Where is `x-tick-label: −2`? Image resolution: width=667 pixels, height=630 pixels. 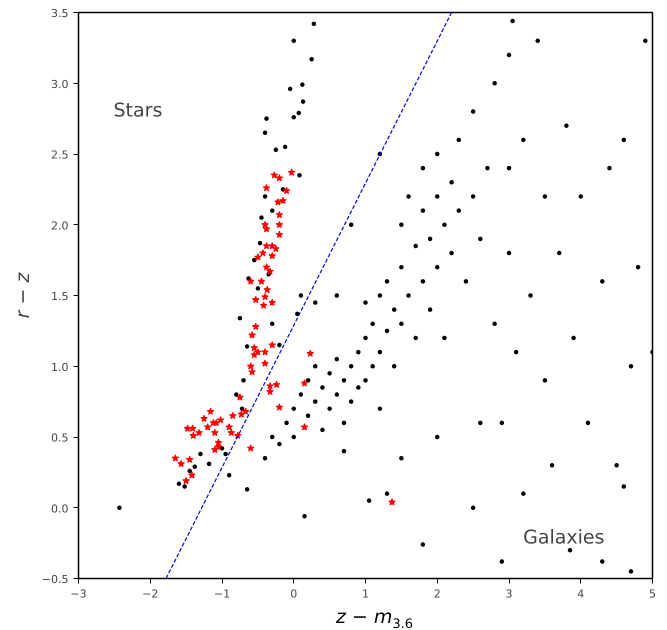 x-tick-label: −2 is located at coordinates (150, 594).